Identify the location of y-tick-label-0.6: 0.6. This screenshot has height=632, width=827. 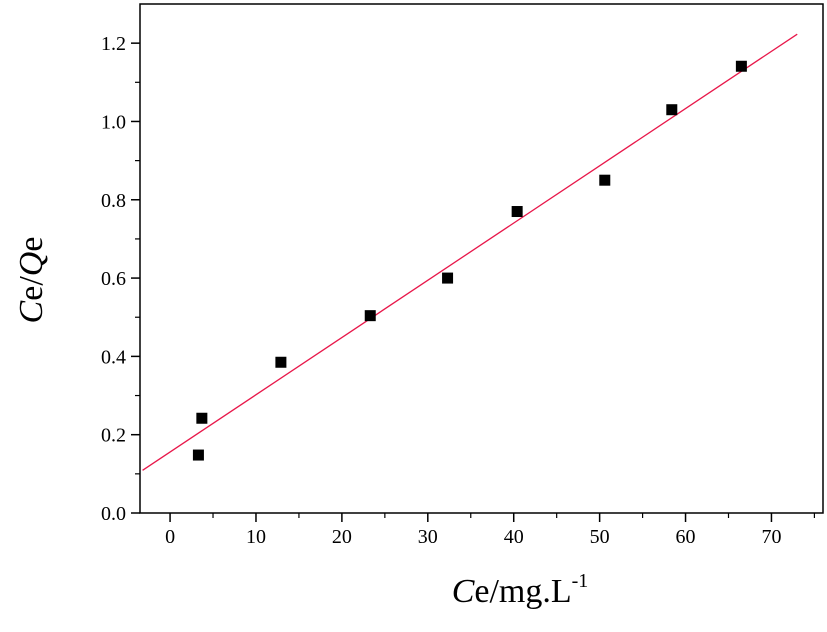
(113, 279).